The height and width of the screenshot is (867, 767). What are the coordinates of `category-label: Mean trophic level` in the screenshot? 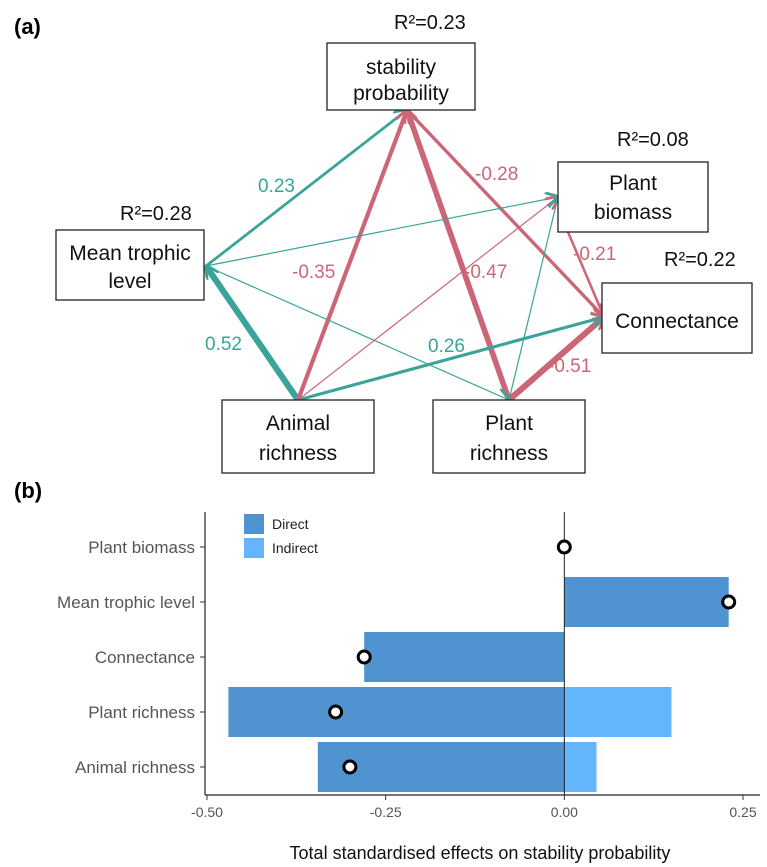 It's located at (126, 602).